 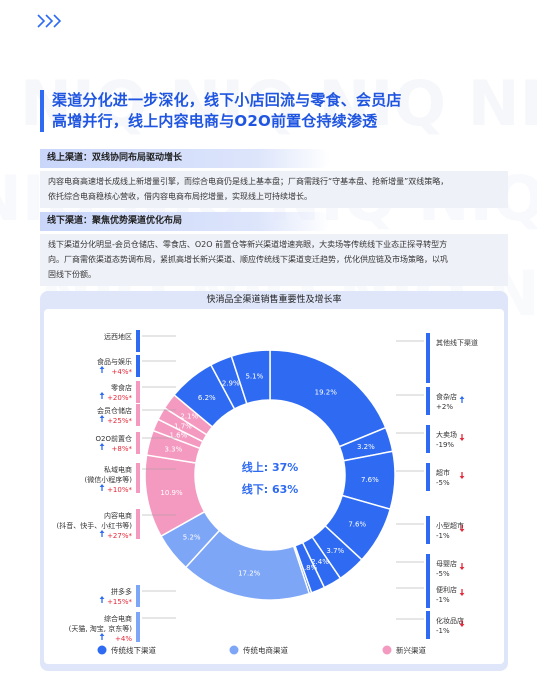 What do you see at coordinates (366, 447) in the screenshot?
I see `slice-value-label: 3.2%` at bounding box center [366, 447].